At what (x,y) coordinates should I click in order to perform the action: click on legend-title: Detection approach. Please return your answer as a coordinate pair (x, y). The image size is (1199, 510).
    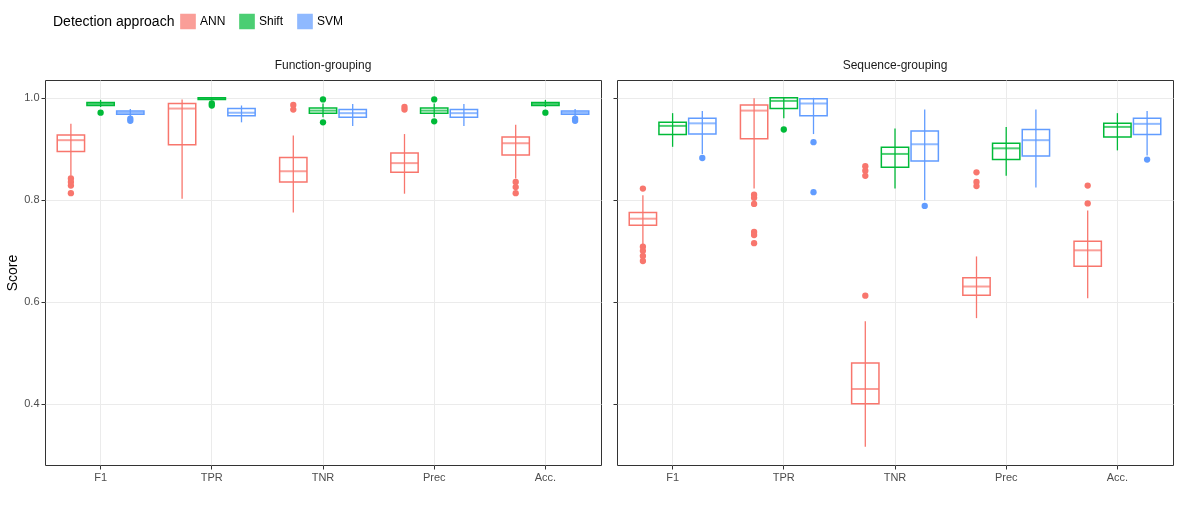
    Looking at the image, I should click on (114, 21).